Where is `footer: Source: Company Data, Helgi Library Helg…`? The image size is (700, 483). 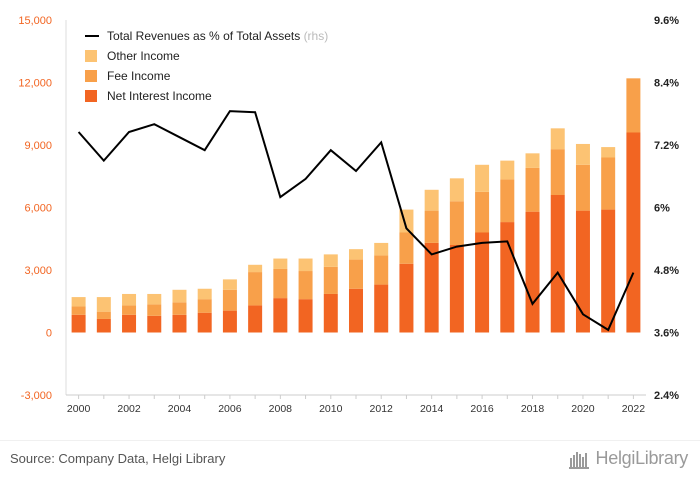 footer: Source: Company Data, Helgi Library Helg… is located at coordinates (350, 461).